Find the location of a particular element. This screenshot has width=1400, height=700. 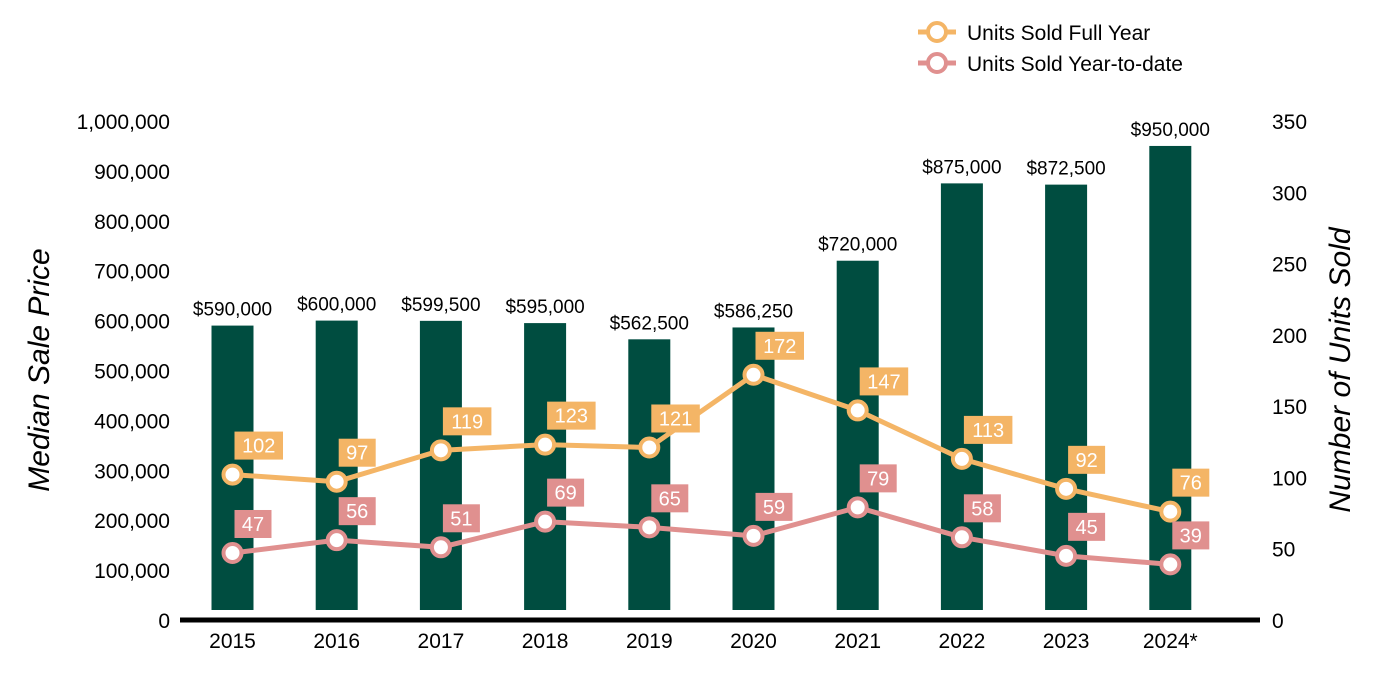

data-label: 121 is located at coordinates (675, 419).